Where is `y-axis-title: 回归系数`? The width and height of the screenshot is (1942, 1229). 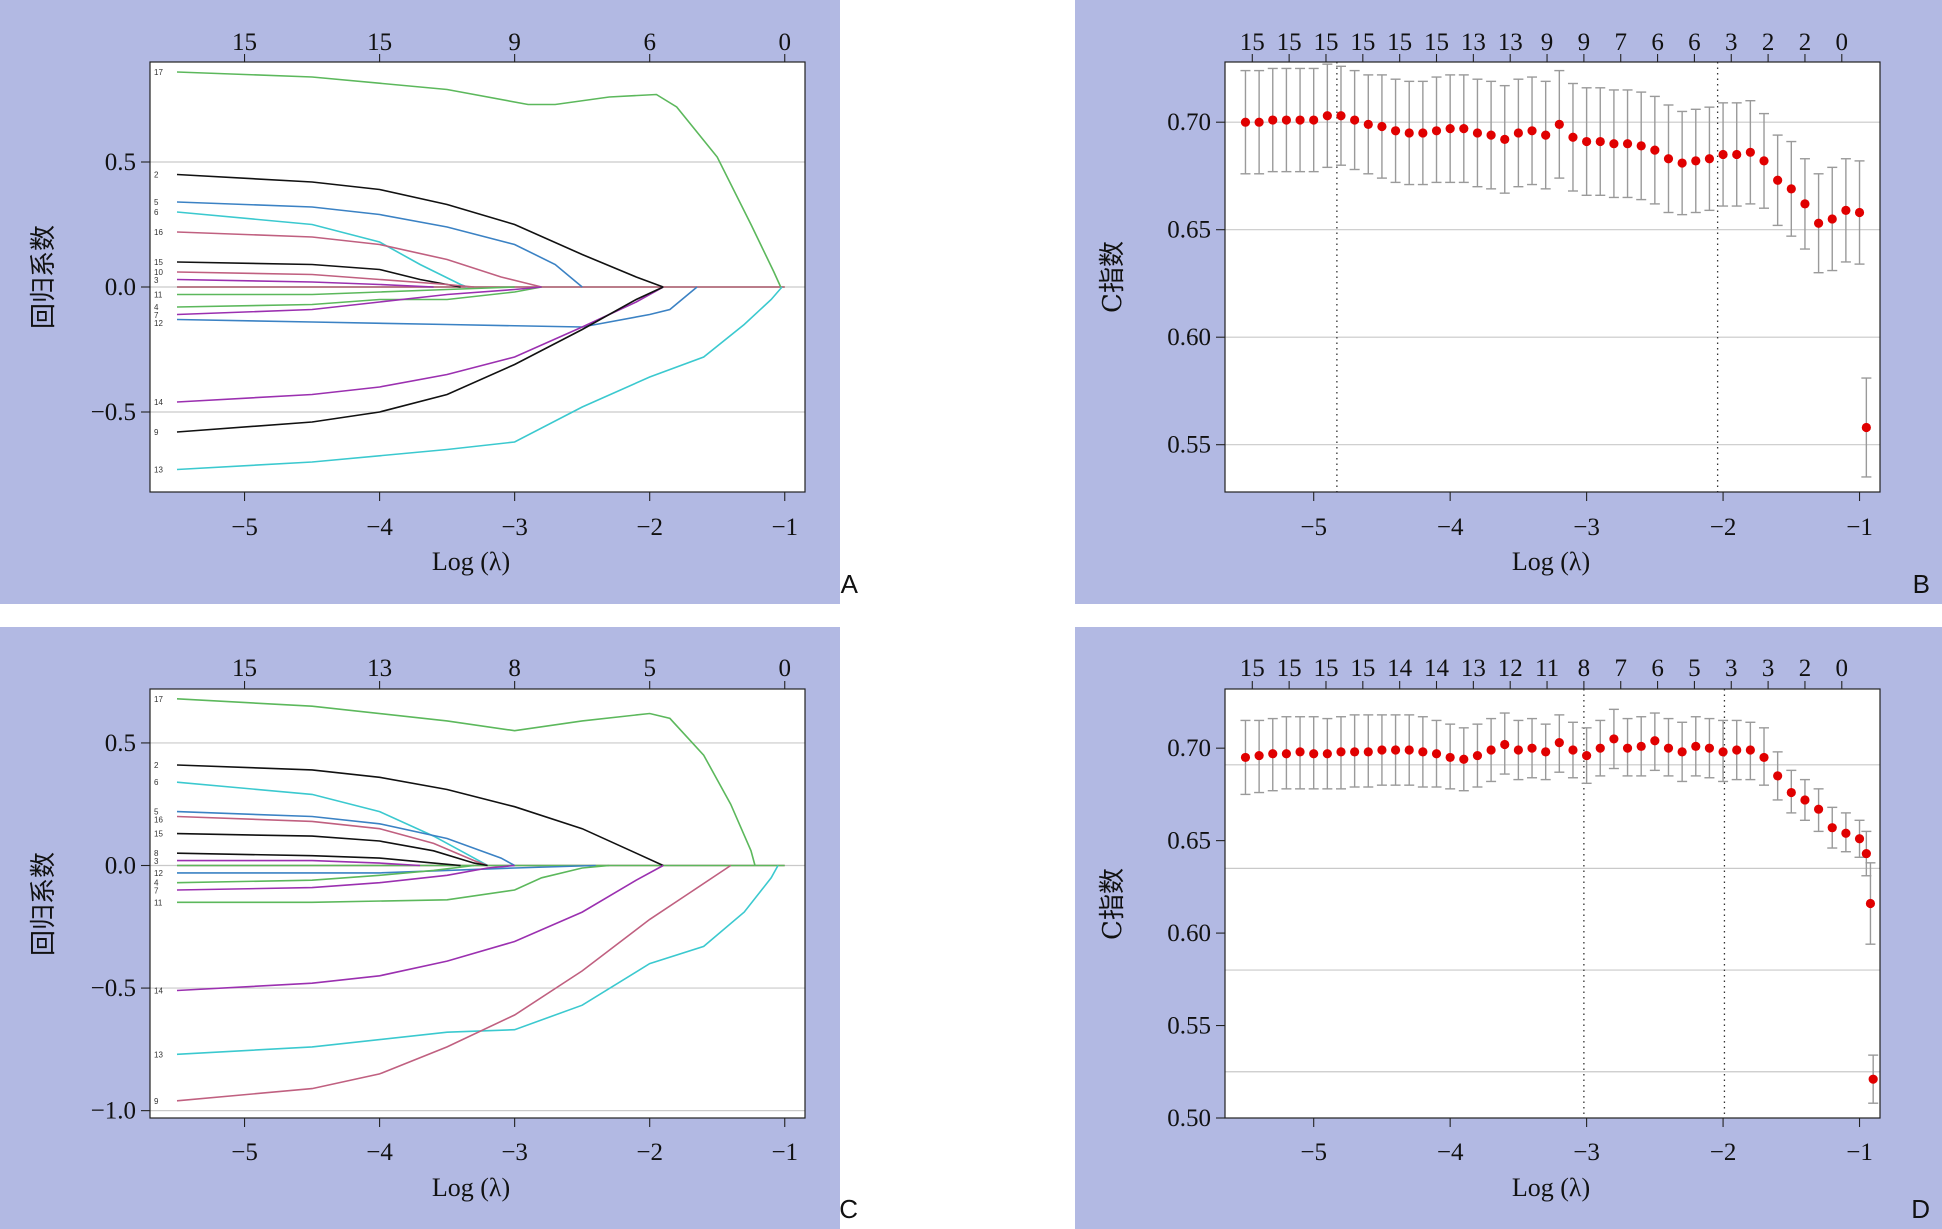 y-axis-title: 回归系数 is located at coordinates (44, 277).